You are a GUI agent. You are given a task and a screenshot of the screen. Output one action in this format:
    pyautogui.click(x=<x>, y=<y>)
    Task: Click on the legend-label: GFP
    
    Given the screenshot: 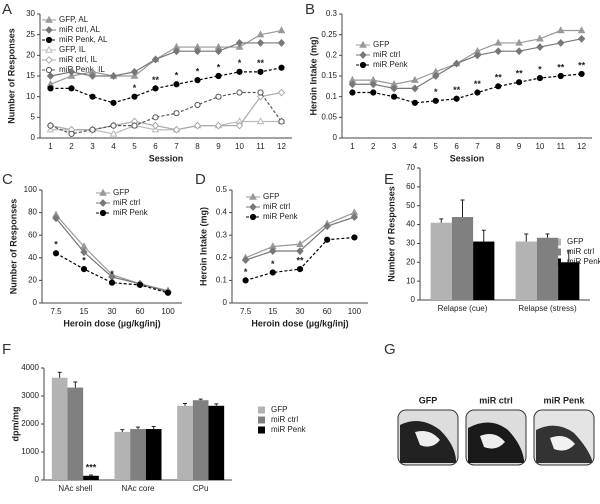 What is the action you would take?
    pyautogui.click(x=271, y=196)
    